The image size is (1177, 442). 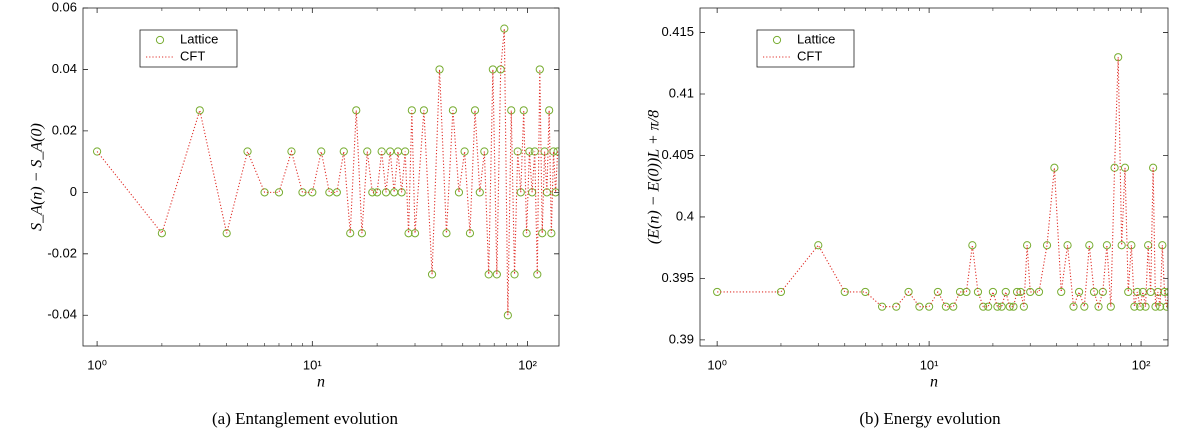 I want to click on y-axis-label: (E(n) − E(0))L + π/8, so click(x=654, y=177).